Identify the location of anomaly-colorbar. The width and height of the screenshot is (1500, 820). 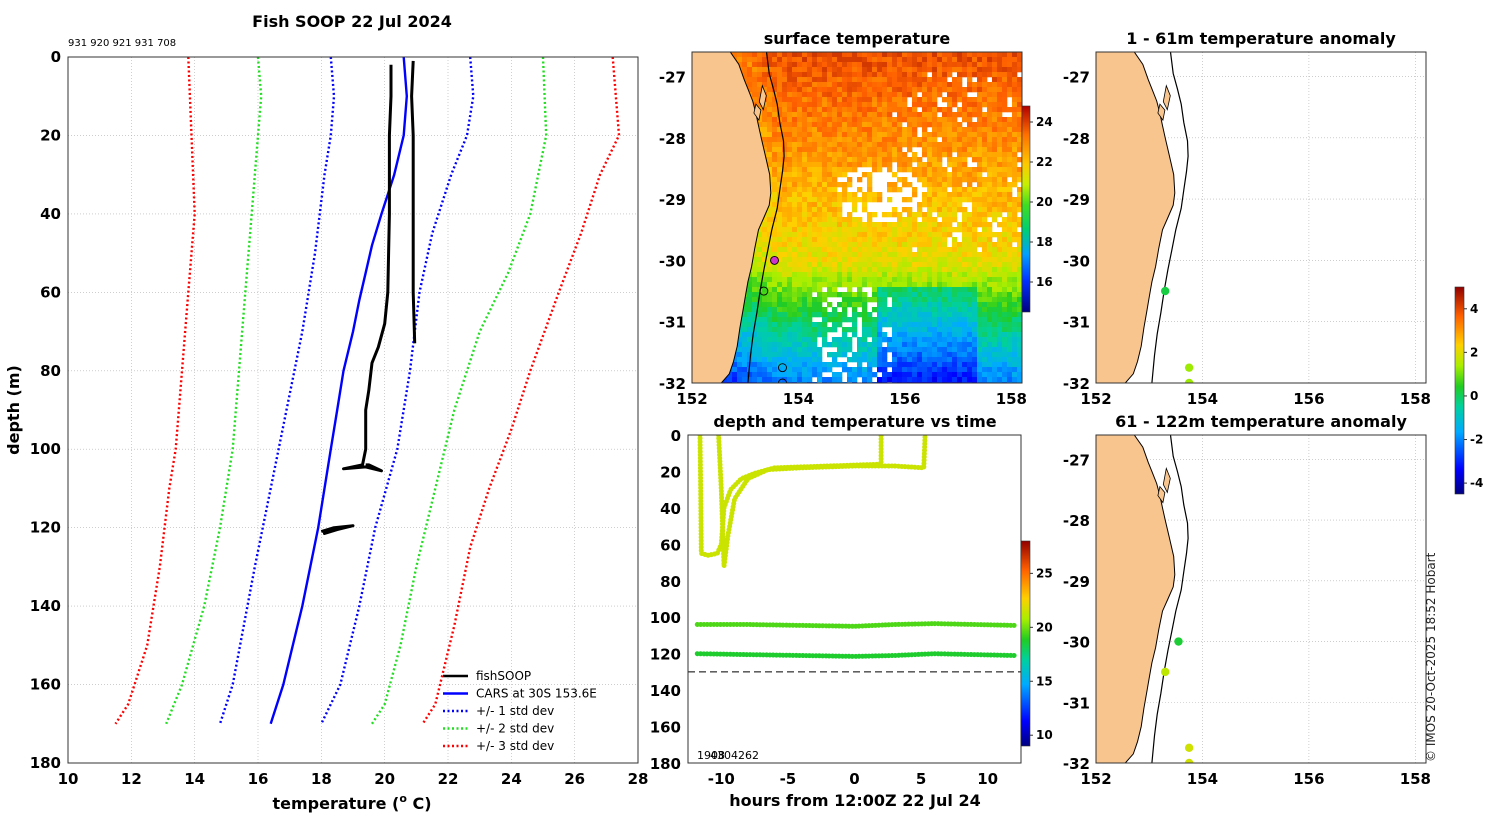
(1459, 390).